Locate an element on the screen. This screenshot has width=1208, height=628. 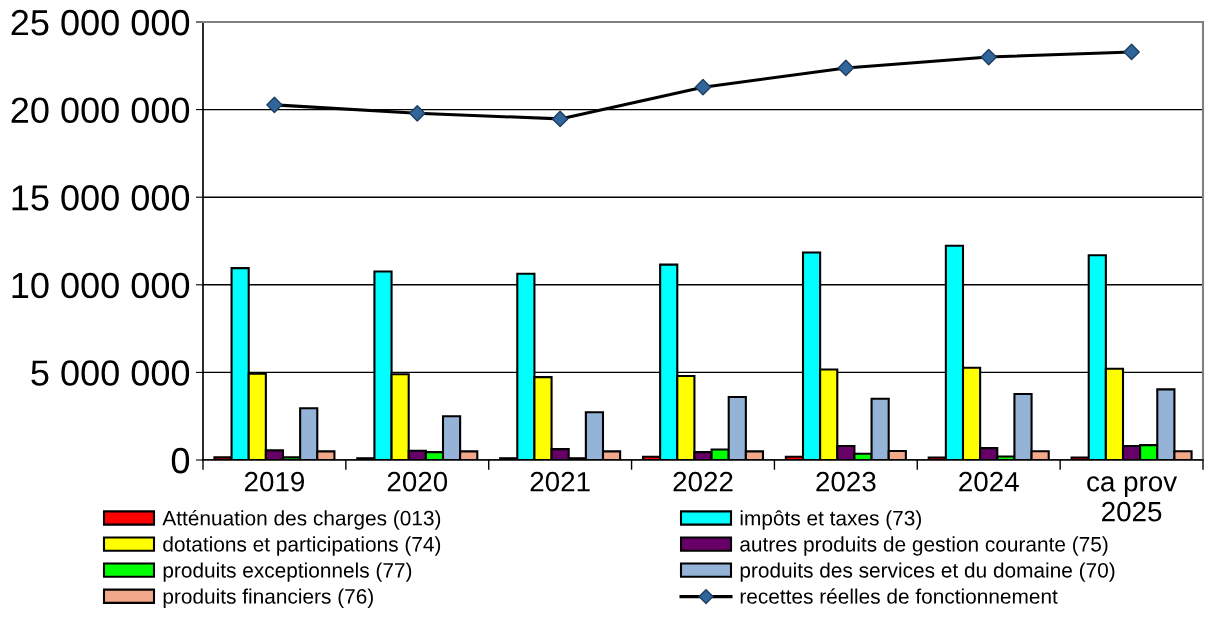
legend-label: Atténuation des charges (013) is located at coordinates (301, 520).